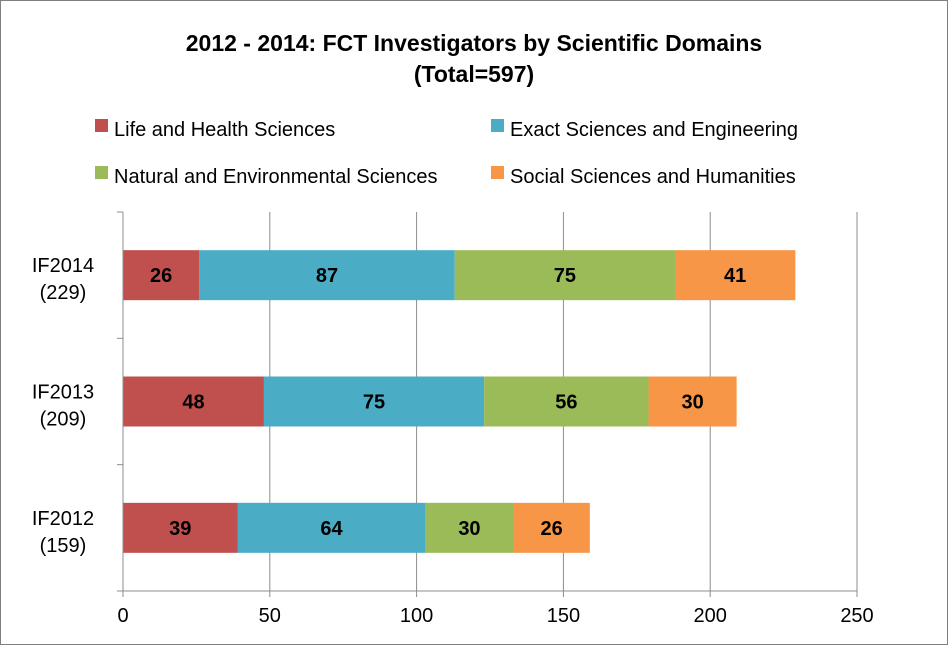 This screenshot has width=948, height=645. What do you see at coordinates (653, 177) in the screenshot?
I see `legend-label: Social Sciences and Humanities` at bounding box center [653, 177].